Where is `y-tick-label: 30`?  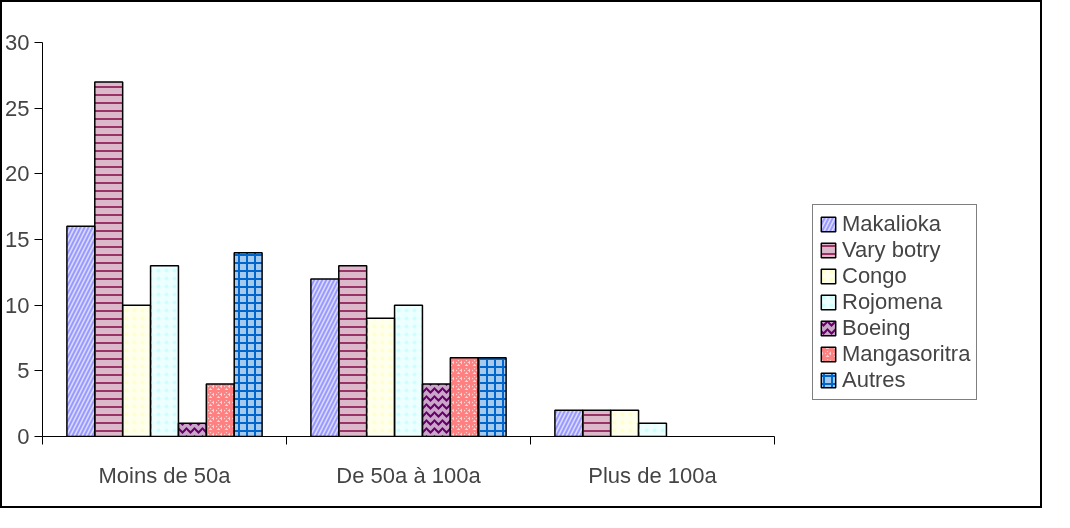
y-tick-label: 30 is located at coordinates (17, 42).